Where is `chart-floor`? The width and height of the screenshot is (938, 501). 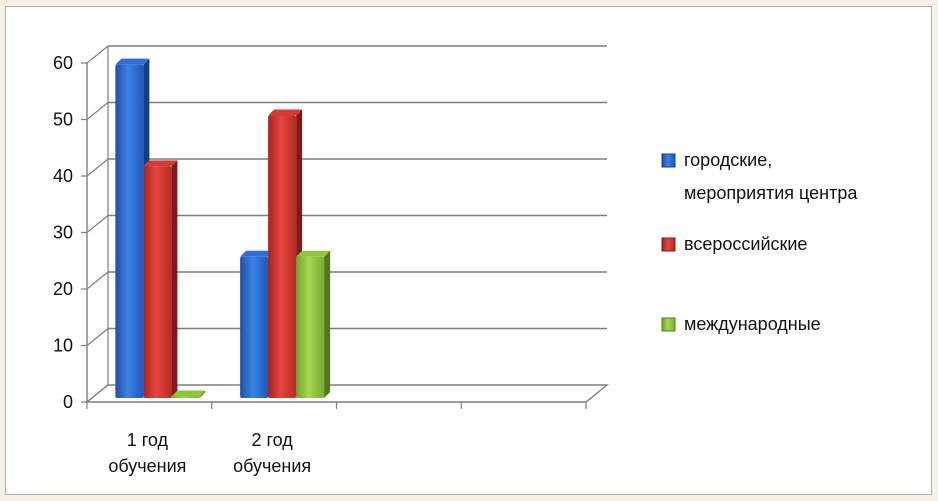 chart-floor is located at coordinates (347, 393).